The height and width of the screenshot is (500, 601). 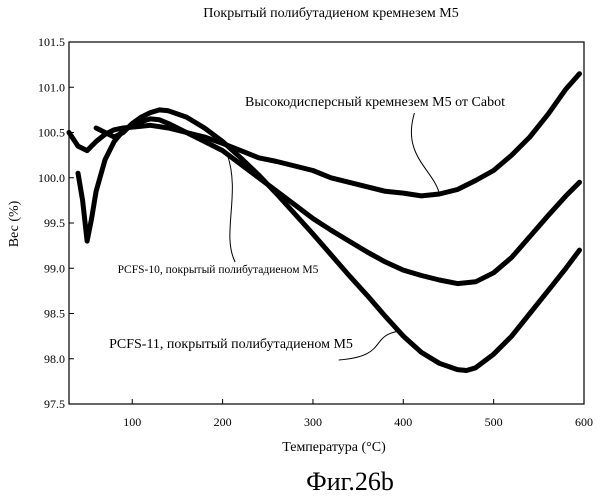 What do you see at coordinates (358, 414) in the screenshot?
I see `x-axis: 100 200 300 400 500 600` at bounding box center [358, 414].